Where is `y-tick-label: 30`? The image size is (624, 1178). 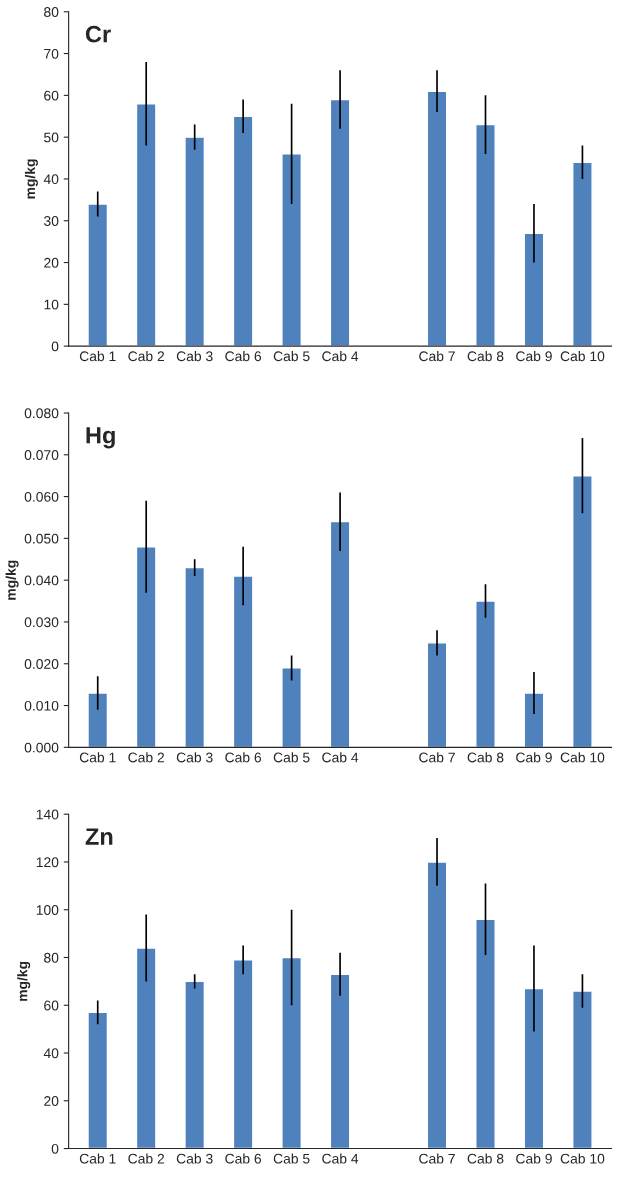 y-tick-label: 30 is located at coordinates (51, 221).